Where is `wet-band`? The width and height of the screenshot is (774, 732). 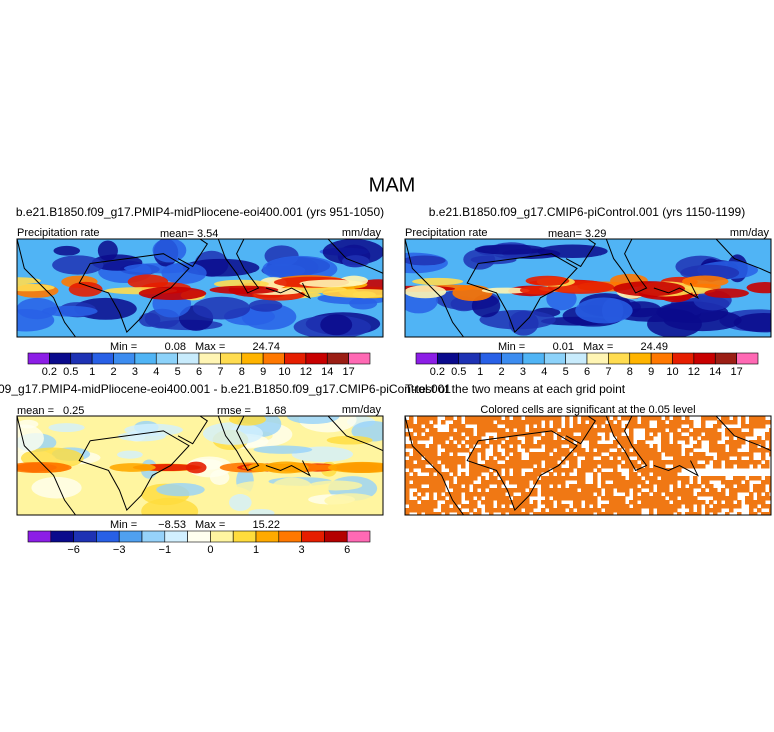
wet-band is located at coordinates (426, 292).